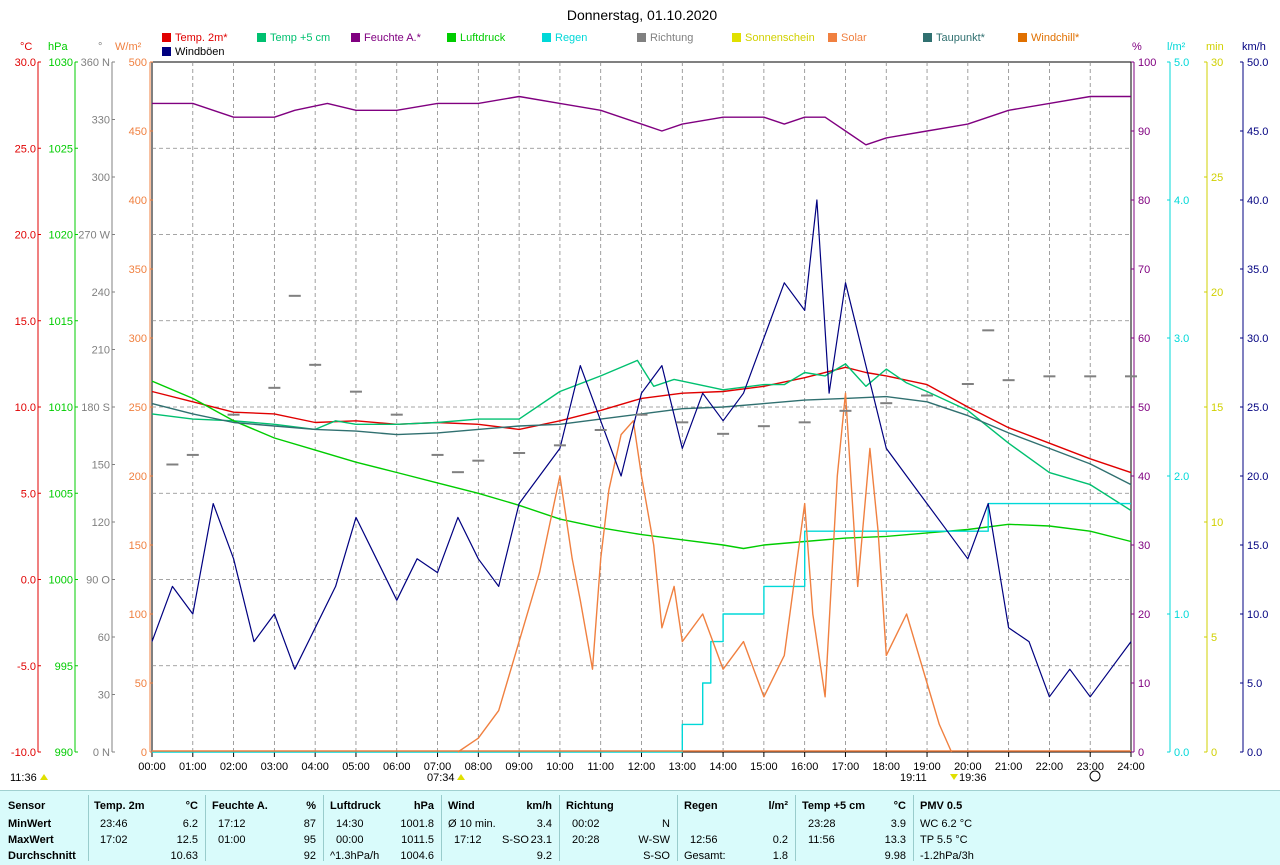 The height and width of the screenshot is (865, 1280). I want to click on temp-max-time: 17:02, so click(114, 840).